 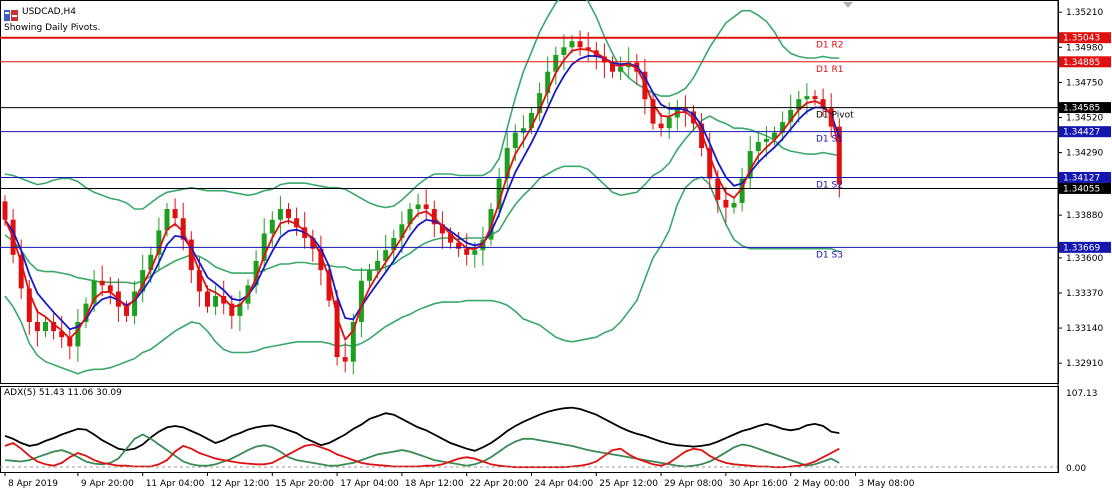 I want to click on price-tick-label: 1.35210, so click(x=1084, y=13).